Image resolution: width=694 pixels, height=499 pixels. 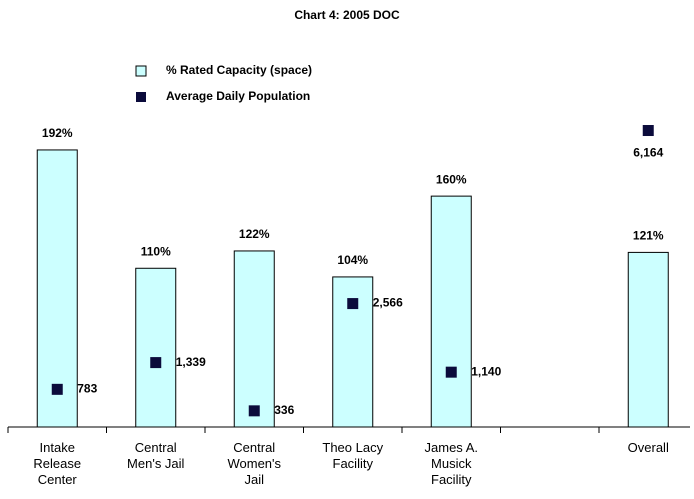 What do you see at coordinates (254, 234) in the screenshot?
I see `value-label: 122%` at bounding box center [254, 234].